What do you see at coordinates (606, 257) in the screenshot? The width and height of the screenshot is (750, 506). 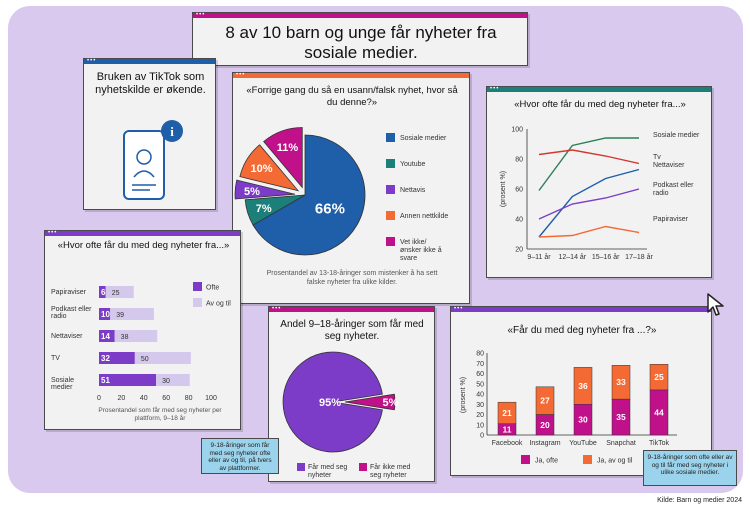 I see `x-tick-label: 15–16 år` at bounding box center [606, 257].